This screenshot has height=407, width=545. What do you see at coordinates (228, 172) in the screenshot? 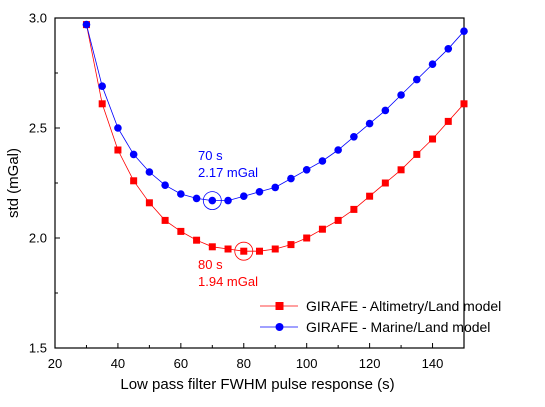
I see `minimum-annotation-text: 2.17 mGal` at bounding box center [228, 172].